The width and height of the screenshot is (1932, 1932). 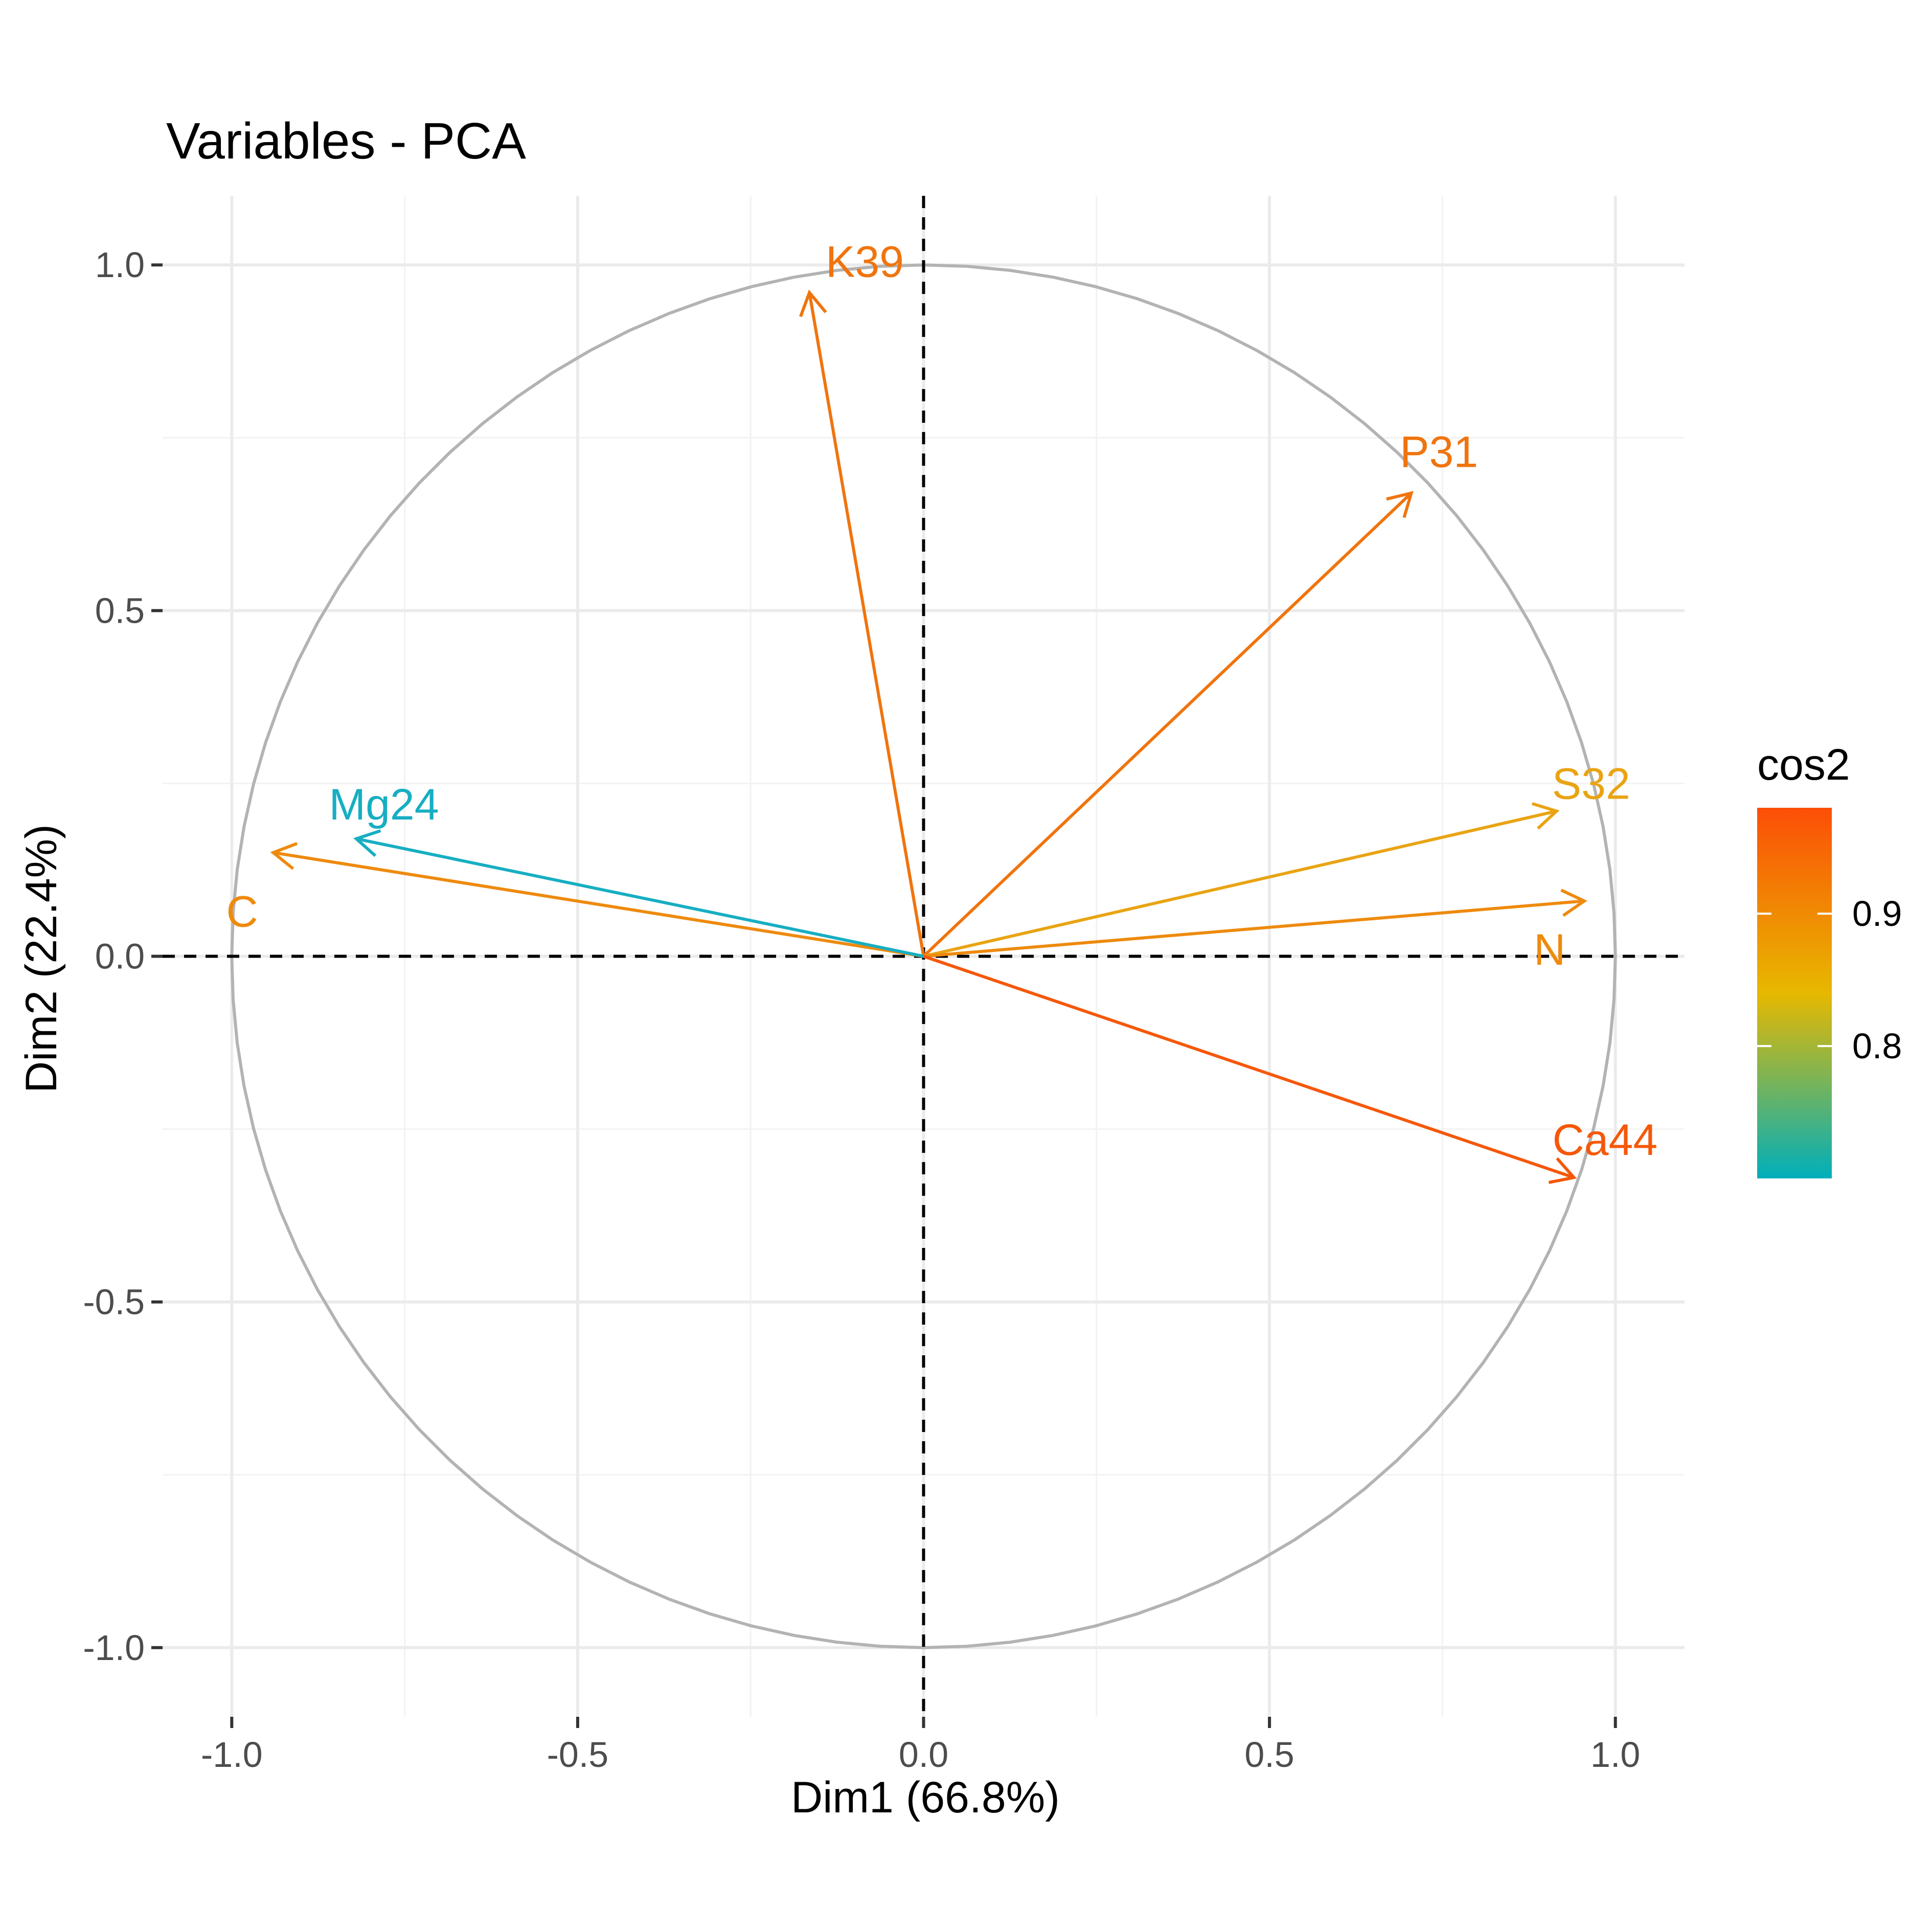 I want to click on y-tick-label: -1.0, so click(x=114, y=1648).